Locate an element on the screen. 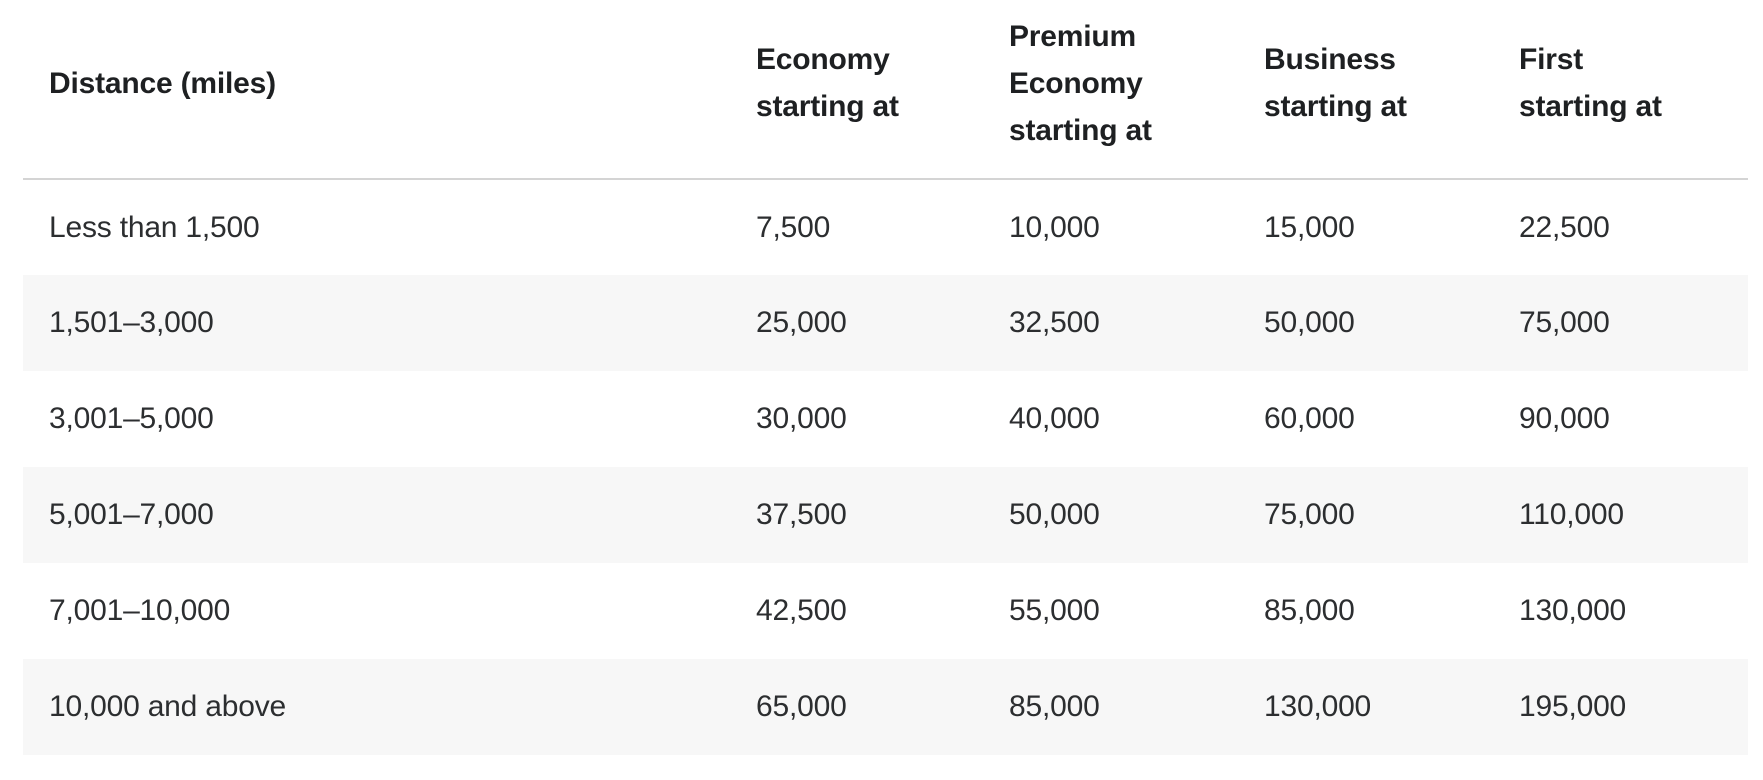 Image resolution: width=1763 pixels, height=780 pixels. distance-cell: 5,001–7,000 is located at coordinates (131, 514).